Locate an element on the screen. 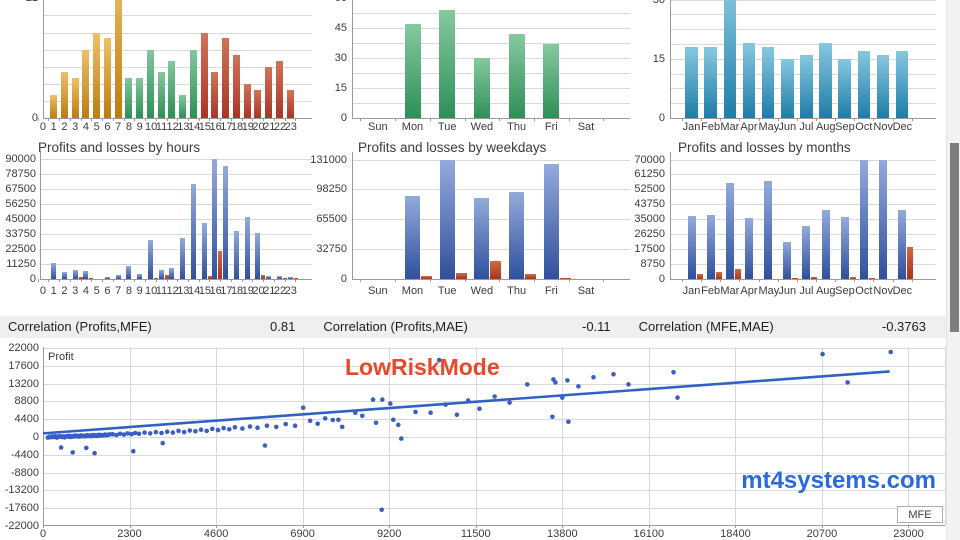  x-axis-tick-label: Apr is located at coordinates (749, 291).